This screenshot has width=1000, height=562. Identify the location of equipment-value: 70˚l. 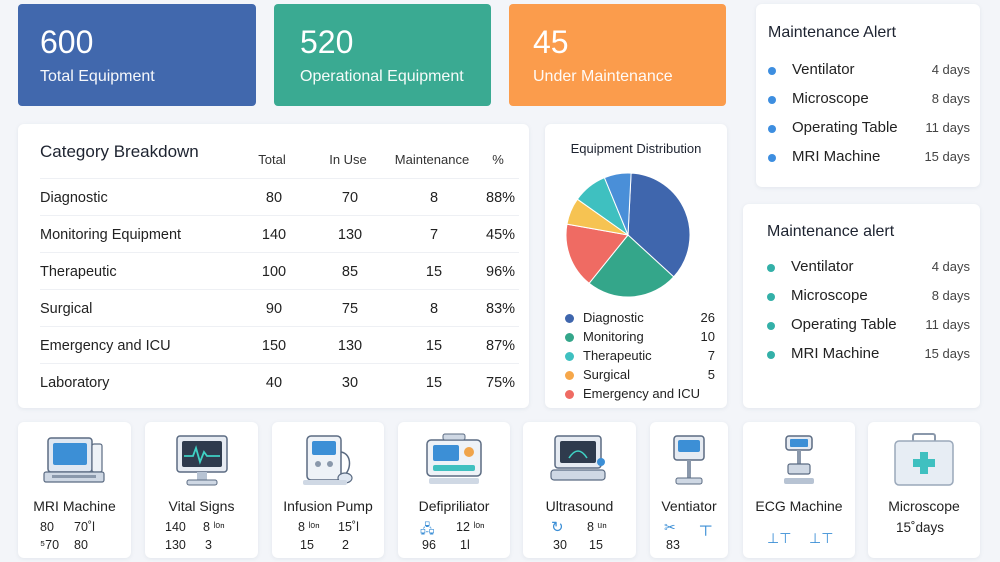
(84, 527).